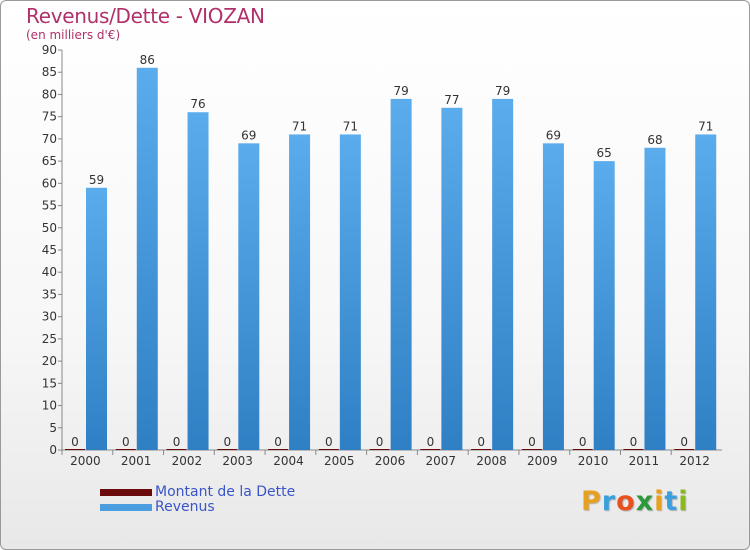 This screenshot has width=750, height=550. I want to click on data-label-revenus: 76, so click(197, 104).